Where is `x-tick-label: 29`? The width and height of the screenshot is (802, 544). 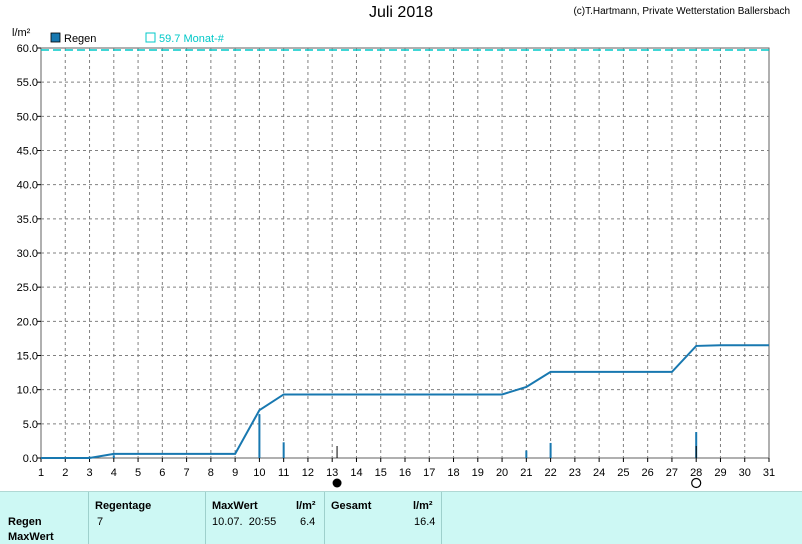 x-tick-label: 29 is located at coordinates (720, 473).